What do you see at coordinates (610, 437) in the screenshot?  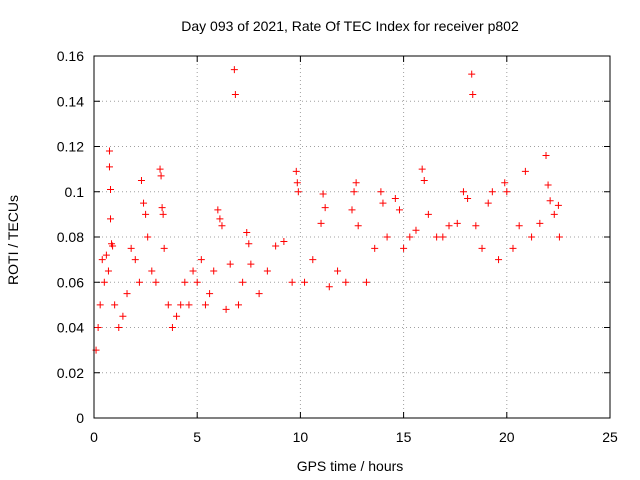 I see `x-tick-label: 25` at bounding box center [610, 437].